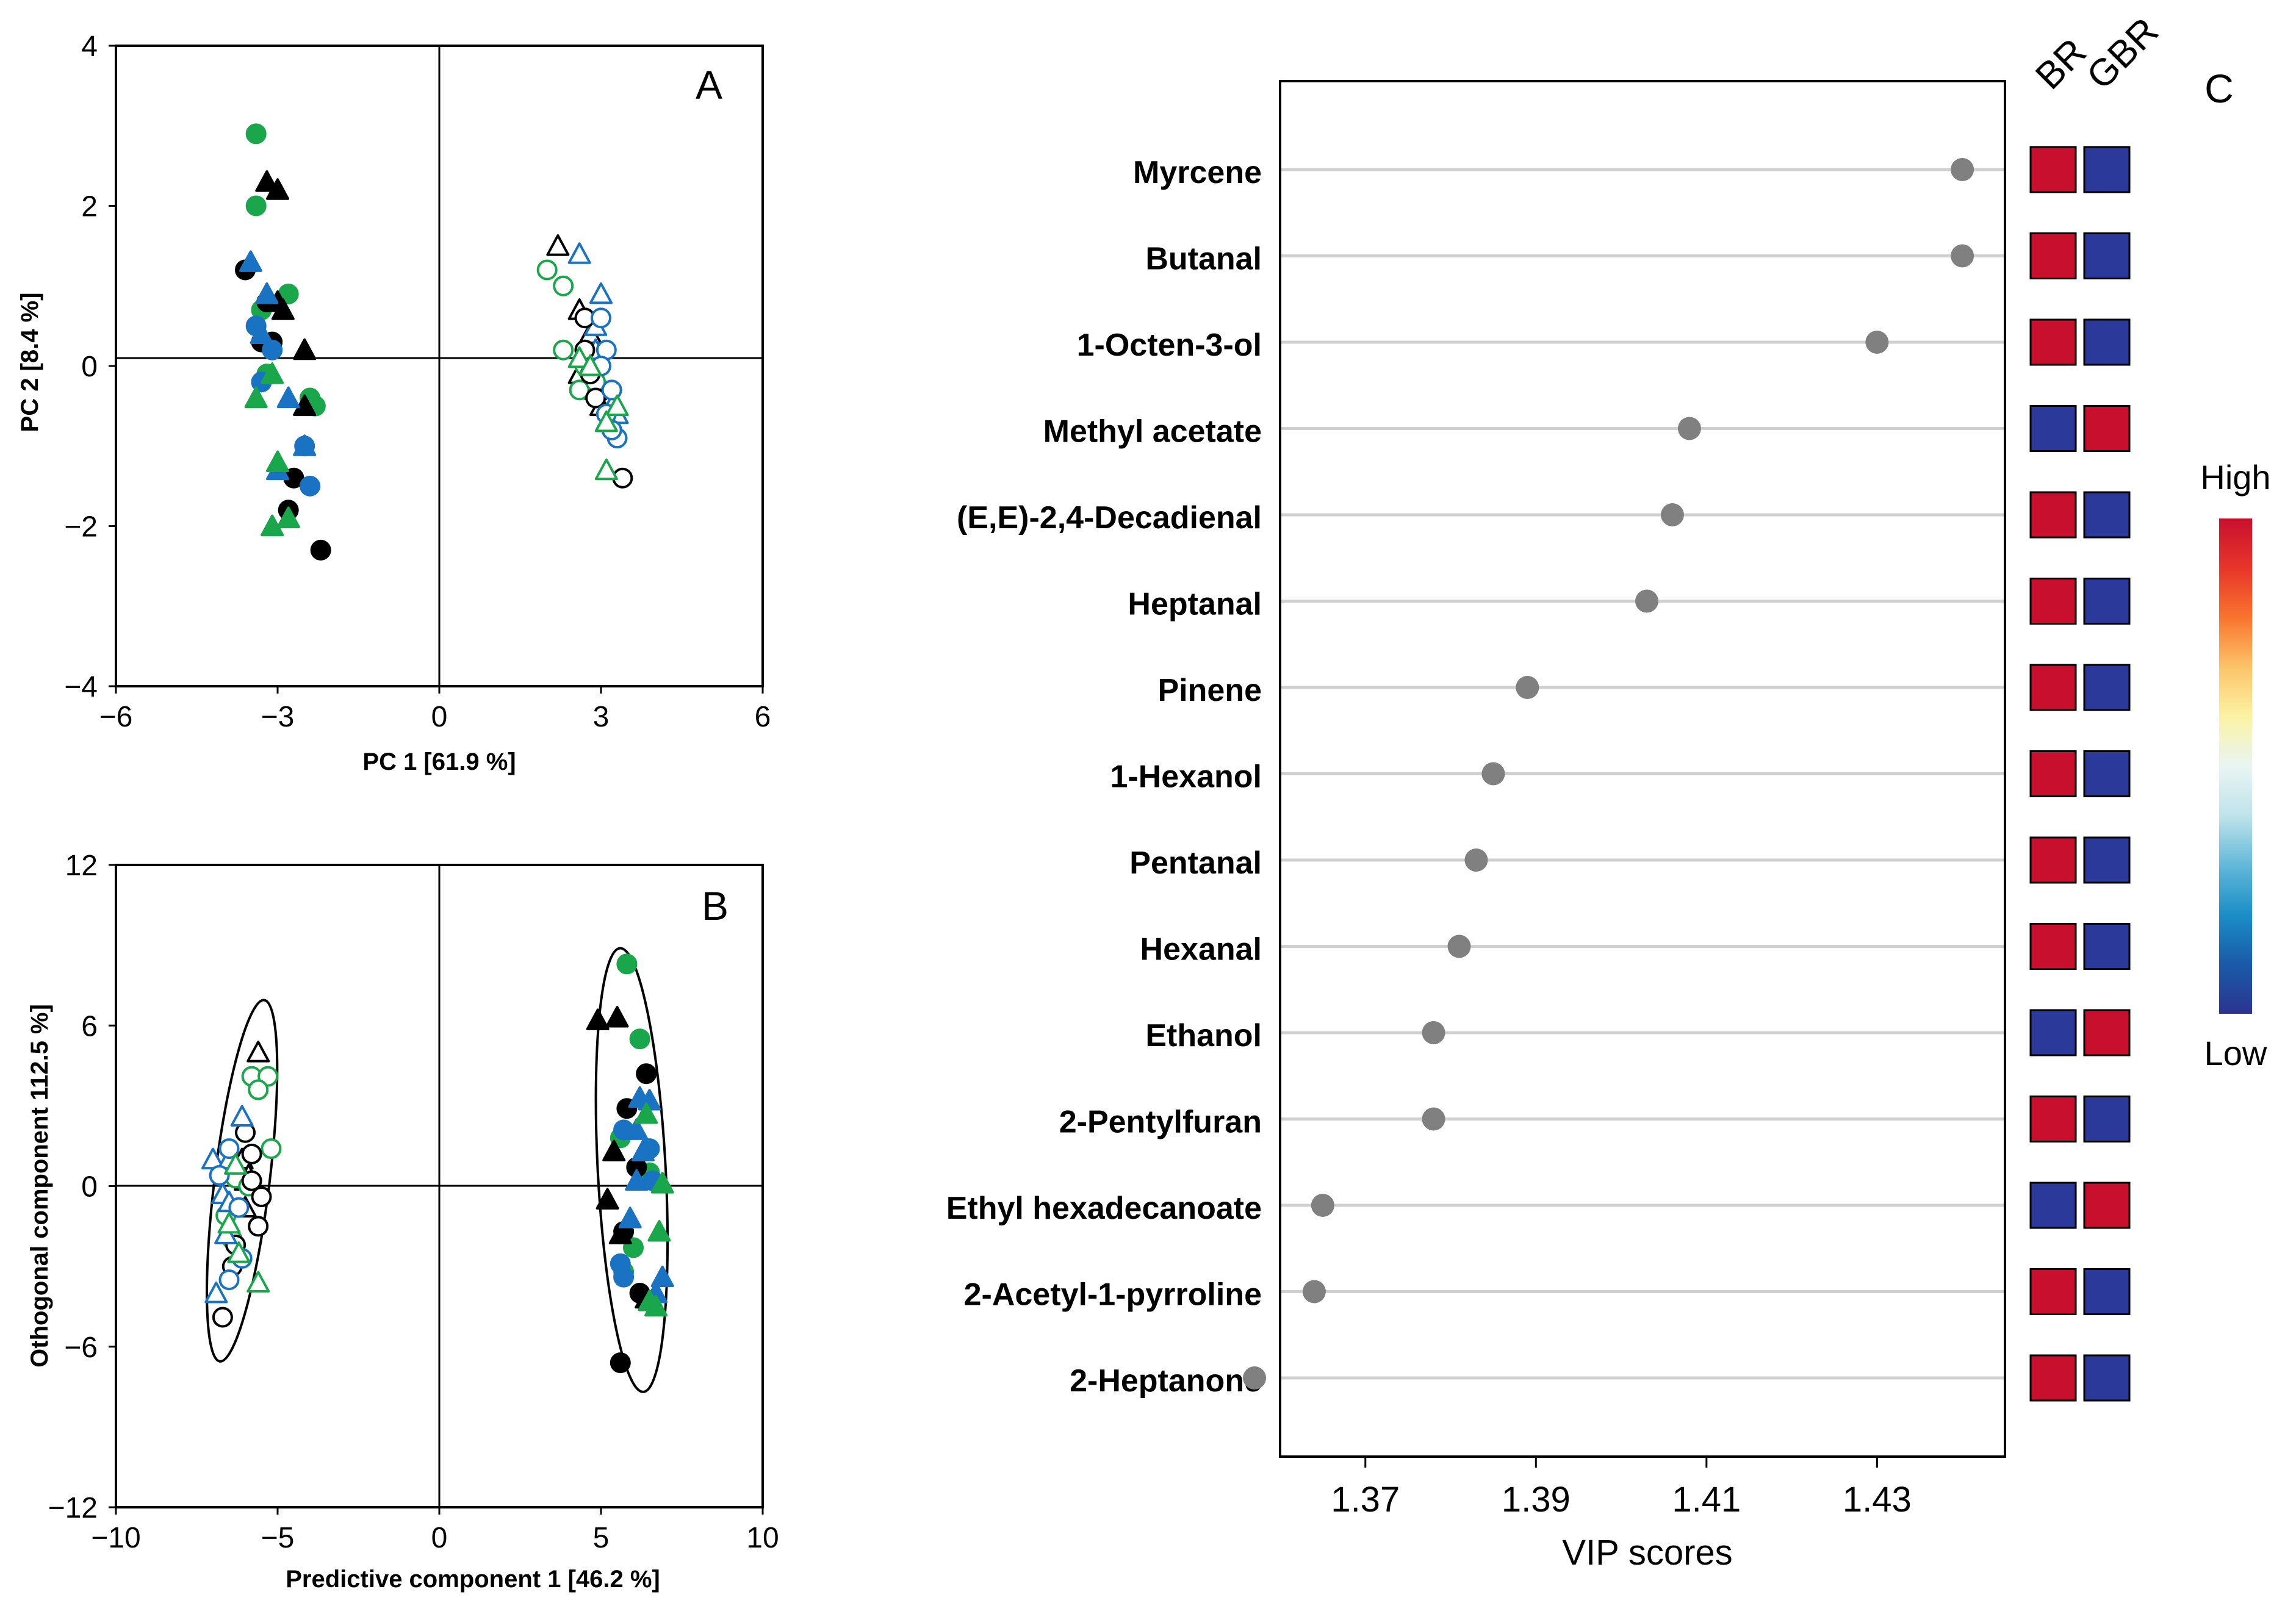  I want to click on heatmap, so click(2080, 774).